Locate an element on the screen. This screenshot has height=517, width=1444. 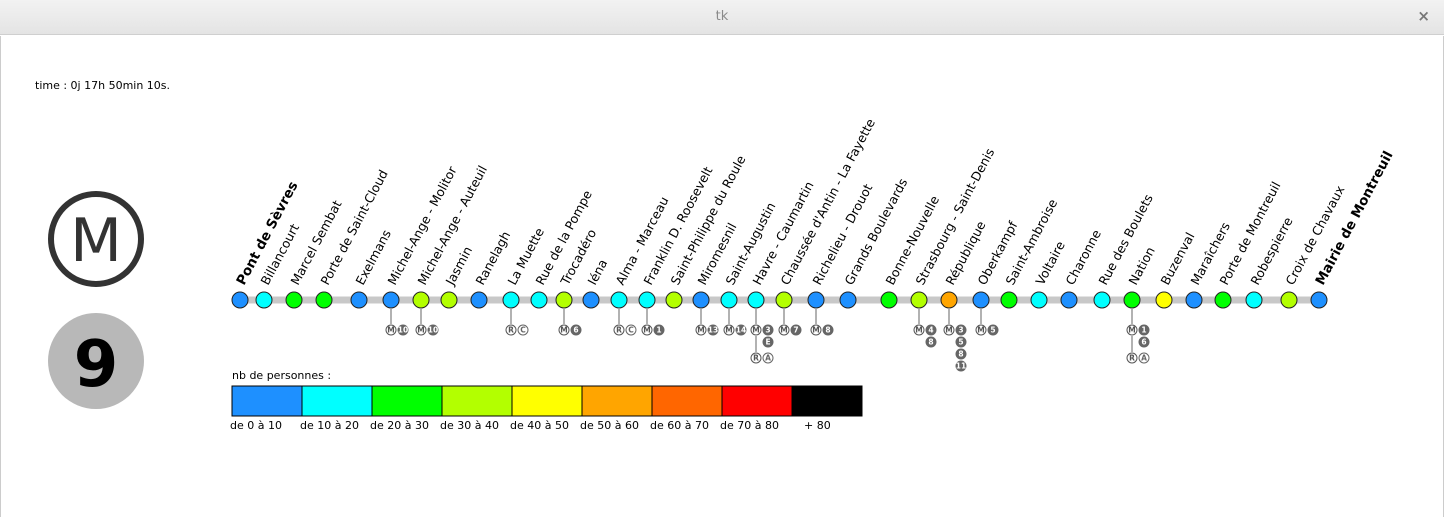
window-titlebar: tk × is located at coordinates (722, 17).